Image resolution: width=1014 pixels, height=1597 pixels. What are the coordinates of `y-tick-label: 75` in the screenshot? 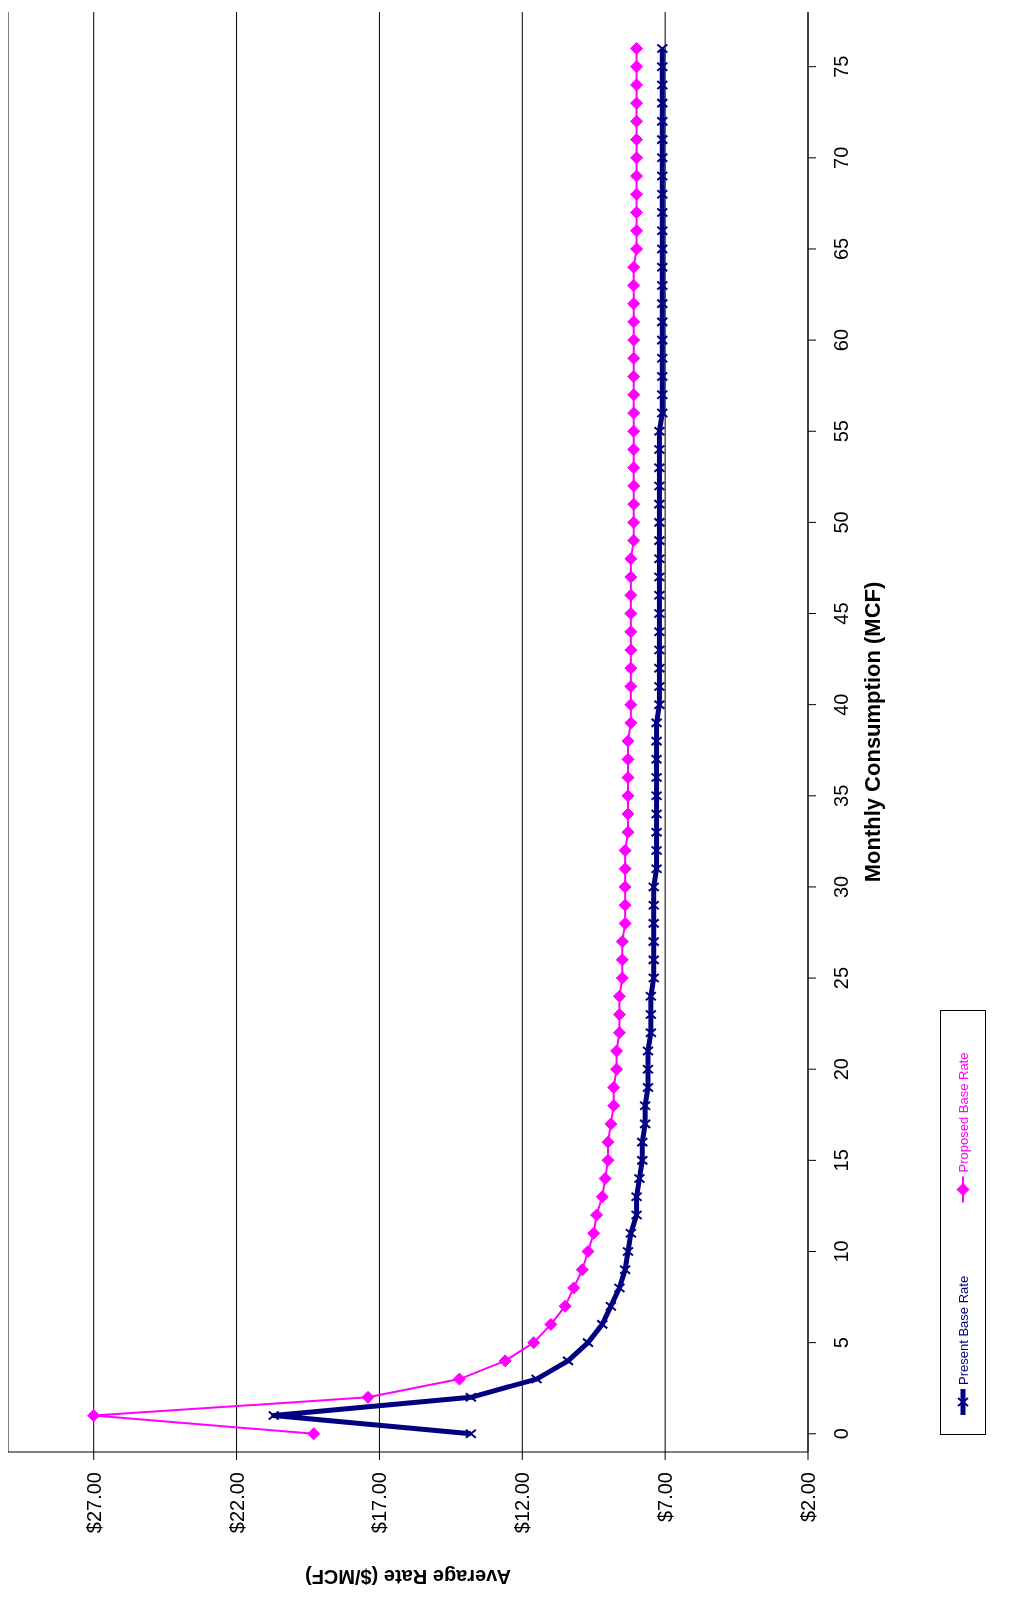 It's located at (841, 66).